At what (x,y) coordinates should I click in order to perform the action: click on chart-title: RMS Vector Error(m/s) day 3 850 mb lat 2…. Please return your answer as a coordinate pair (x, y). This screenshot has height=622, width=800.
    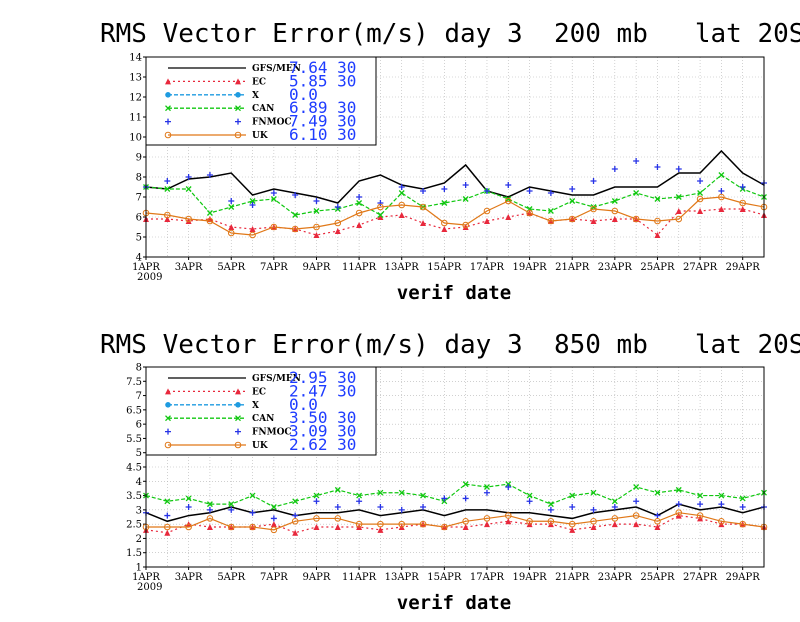
    Looking at the image, I should click on (450, 345).